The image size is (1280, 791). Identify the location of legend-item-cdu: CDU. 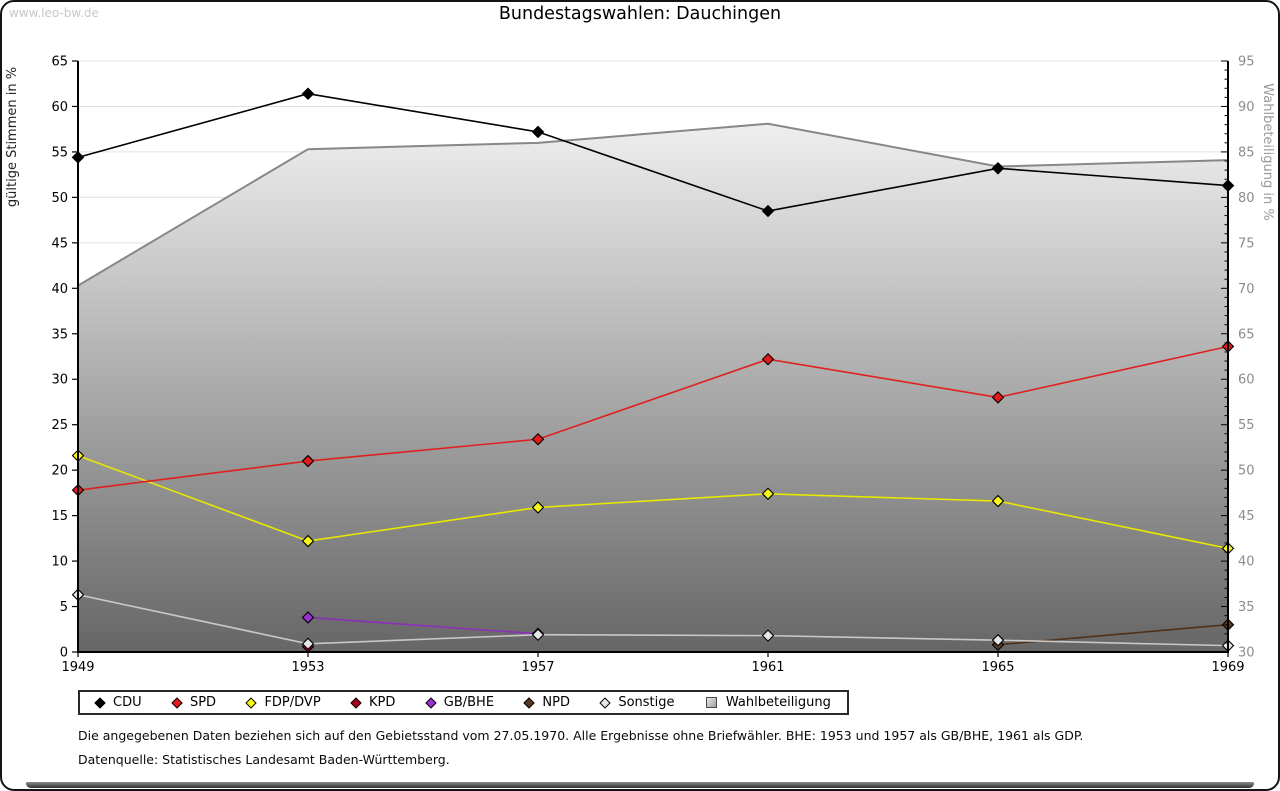
(118, 702).